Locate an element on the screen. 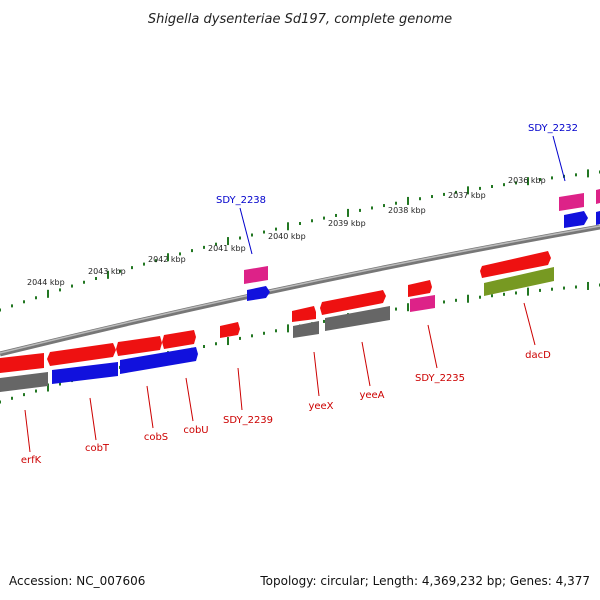 The height and width of the screenshot is (600, 600). gene-label: cobS is located at coordinates (156, 437).